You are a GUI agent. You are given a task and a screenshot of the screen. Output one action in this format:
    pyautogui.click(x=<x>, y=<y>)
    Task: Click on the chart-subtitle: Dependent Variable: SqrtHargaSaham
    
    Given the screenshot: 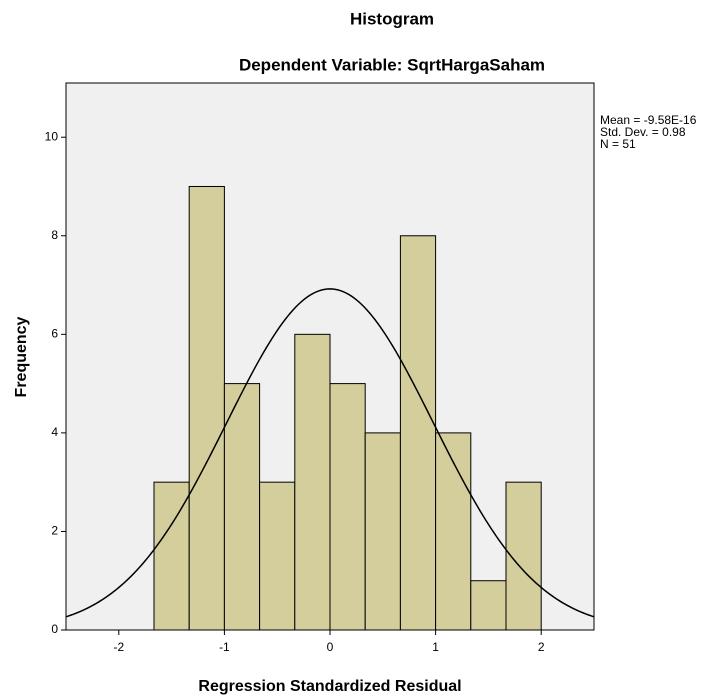 What is the action you would take?
    pyautogui.click(x=392, y=64)
    